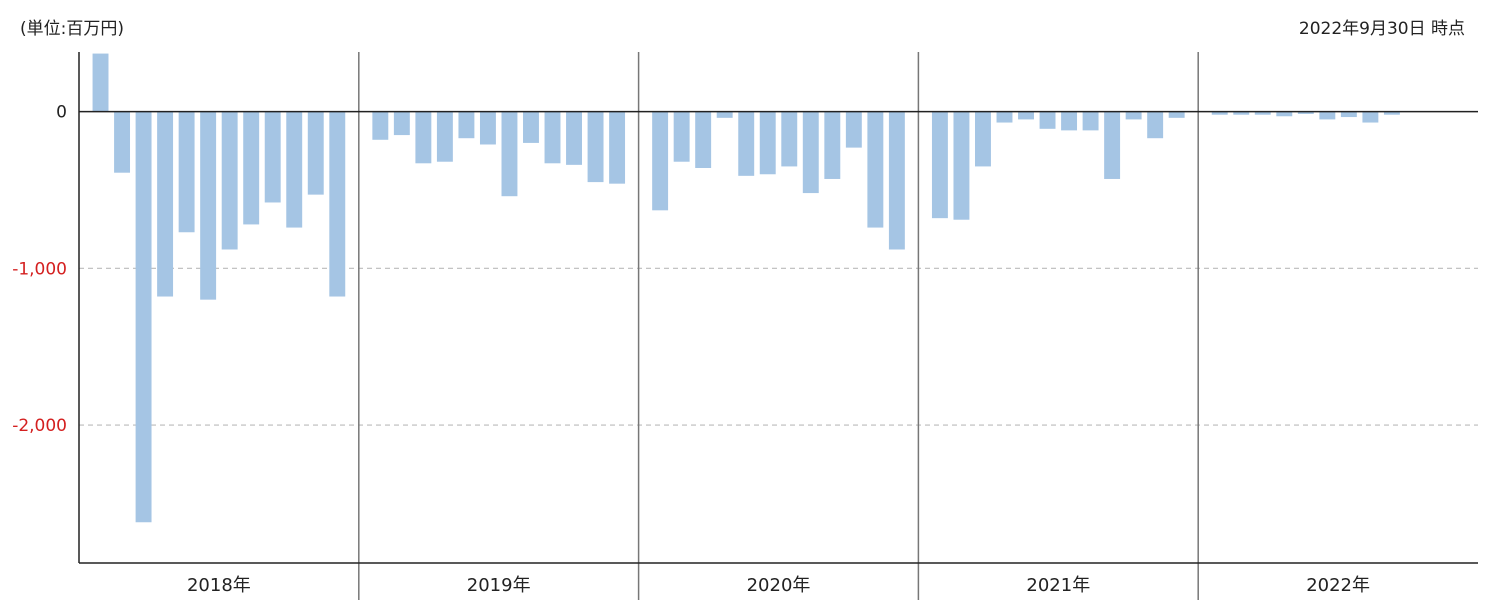  What do you see at coordinates (1381, 29) in the screenshot?
I see `as-of-date-label: 2022年9月30日 時点` at bounding box center [1381, 29].